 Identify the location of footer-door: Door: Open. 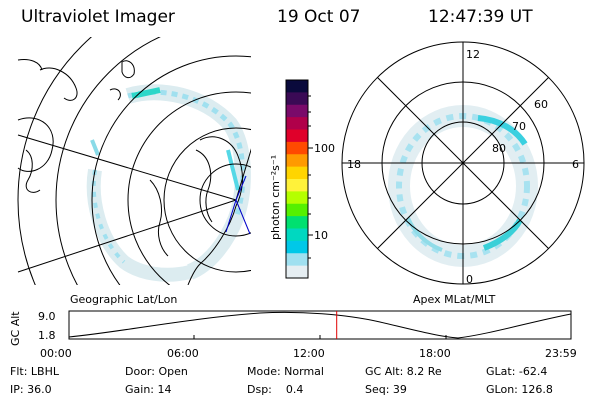
(156, 371).